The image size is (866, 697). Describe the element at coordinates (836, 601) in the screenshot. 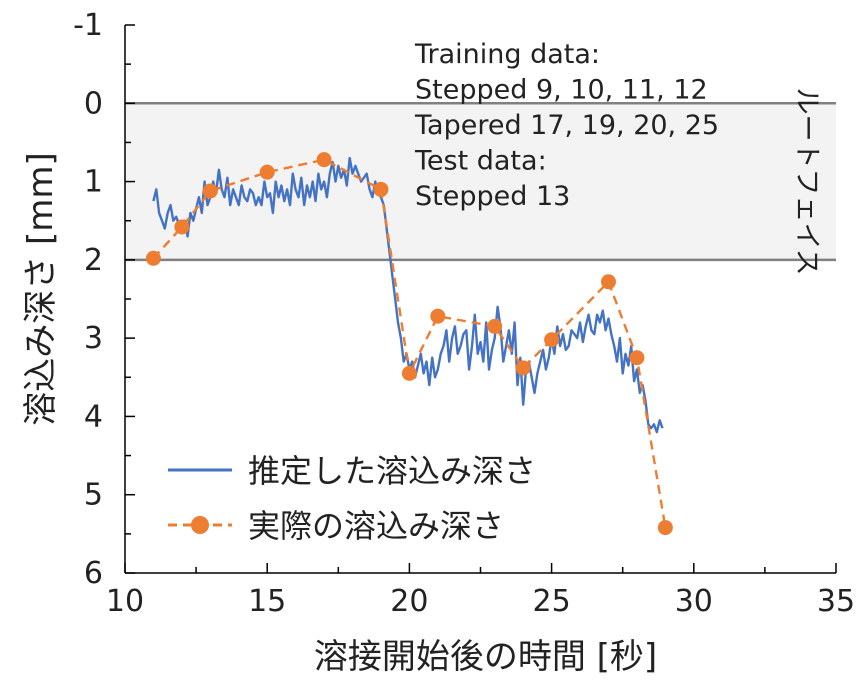

I see `x-tick-label: 35` at that location.